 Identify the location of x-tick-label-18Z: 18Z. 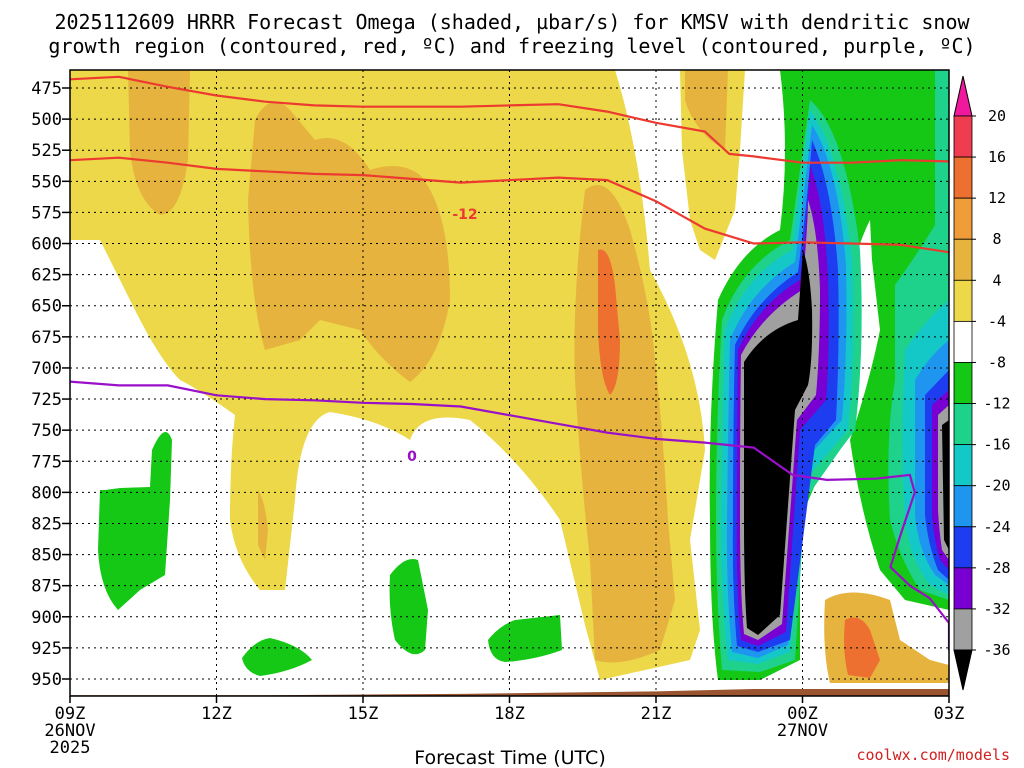
(509, 714).